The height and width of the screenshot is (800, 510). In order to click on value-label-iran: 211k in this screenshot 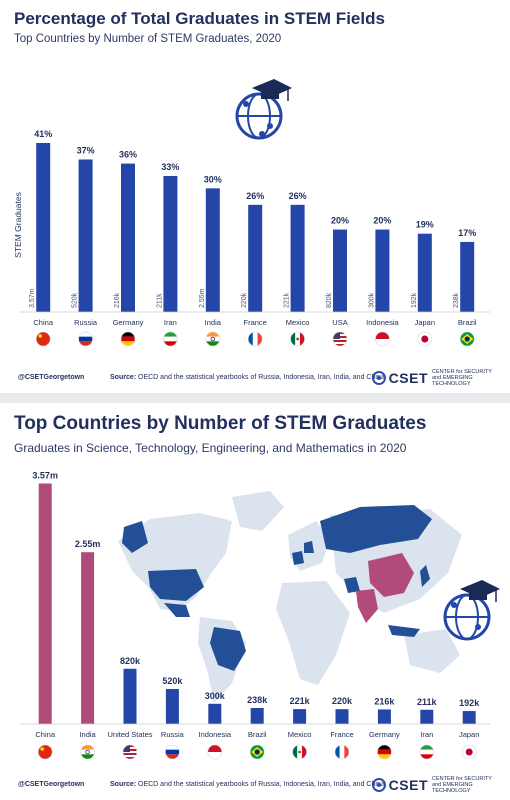, I will do `click(427, 702)`.